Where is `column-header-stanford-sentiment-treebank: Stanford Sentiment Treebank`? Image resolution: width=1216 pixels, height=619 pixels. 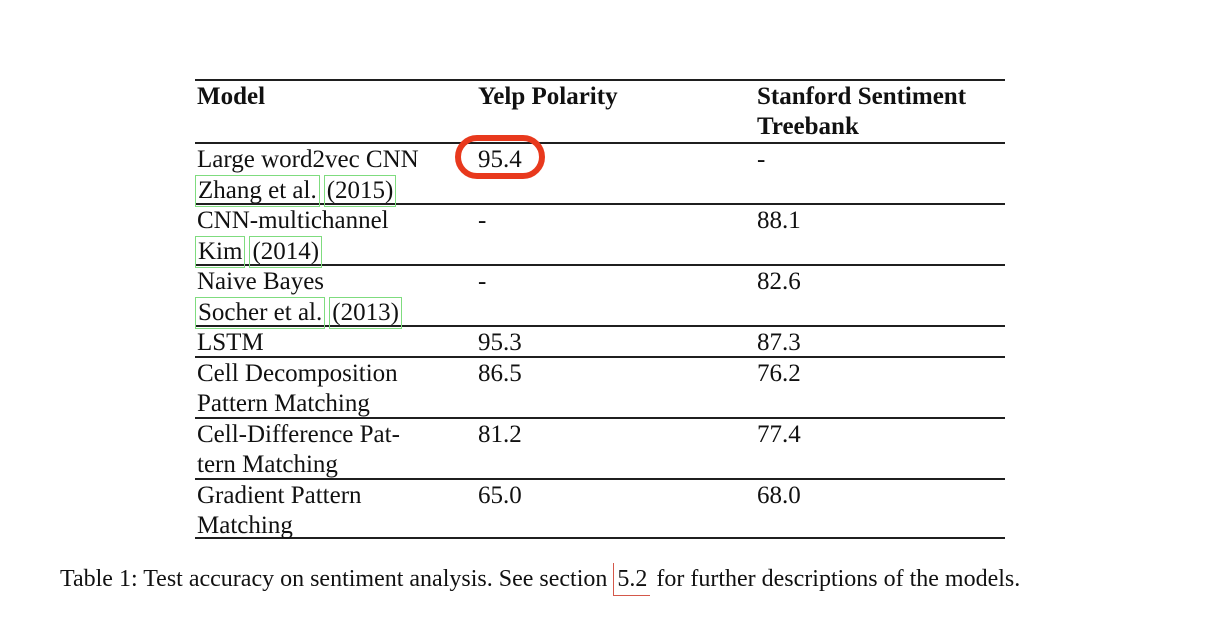 column-header-stanford-sentiment-treebank: Stanford Sentiment Treebank is located at coordinates (862, 111).